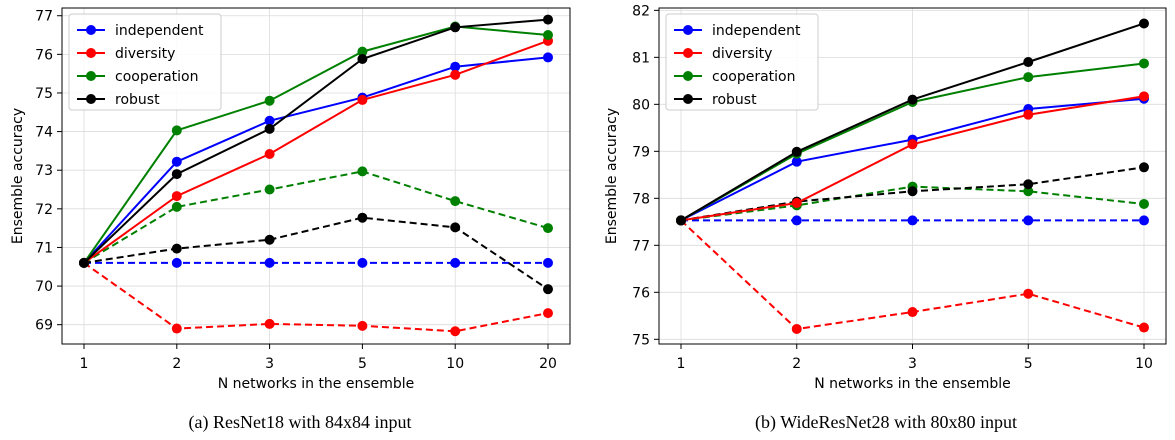  I want to click on y-axis-label: Ensemble accuracy, so click(612, 176).